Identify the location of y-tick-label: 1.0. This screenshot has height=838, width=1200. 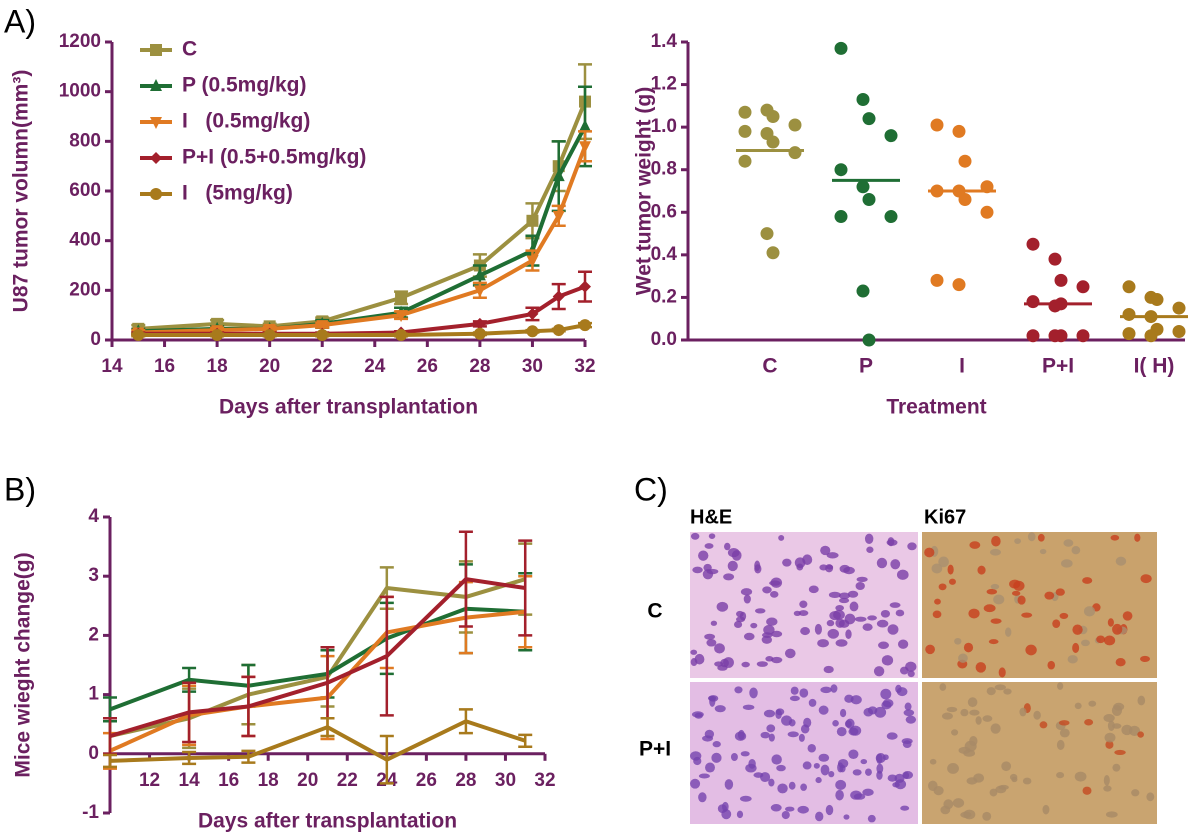
(664, 126).